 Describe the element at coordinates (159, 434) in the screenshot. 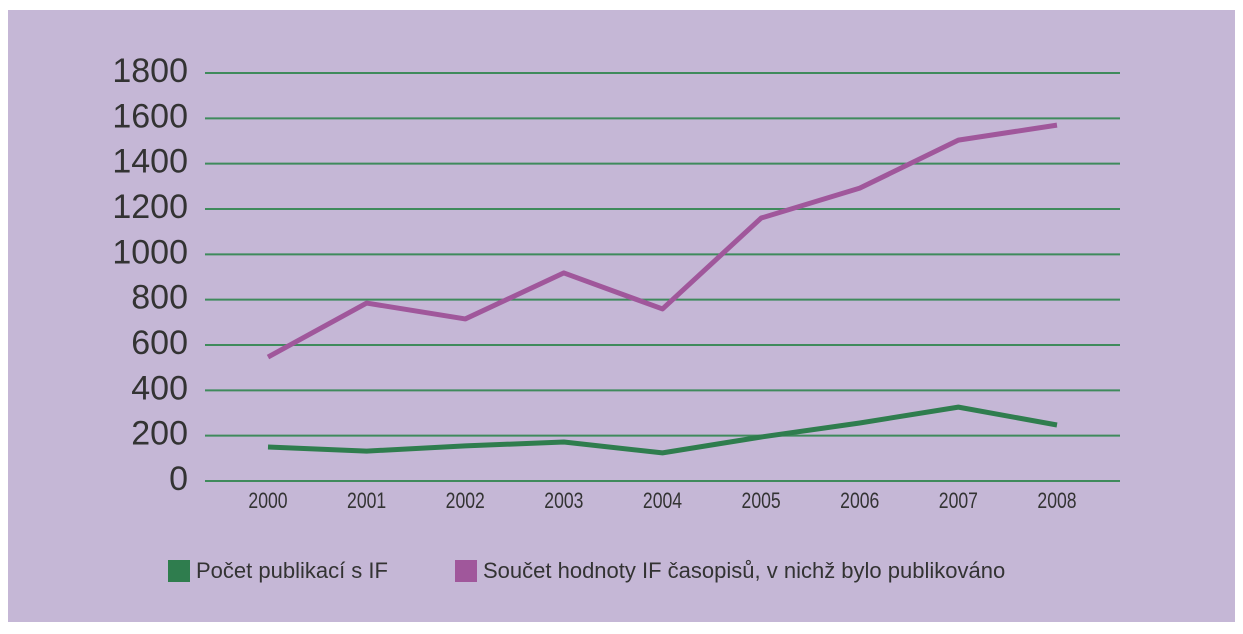

I see `y-tick-label: 200` at that location.